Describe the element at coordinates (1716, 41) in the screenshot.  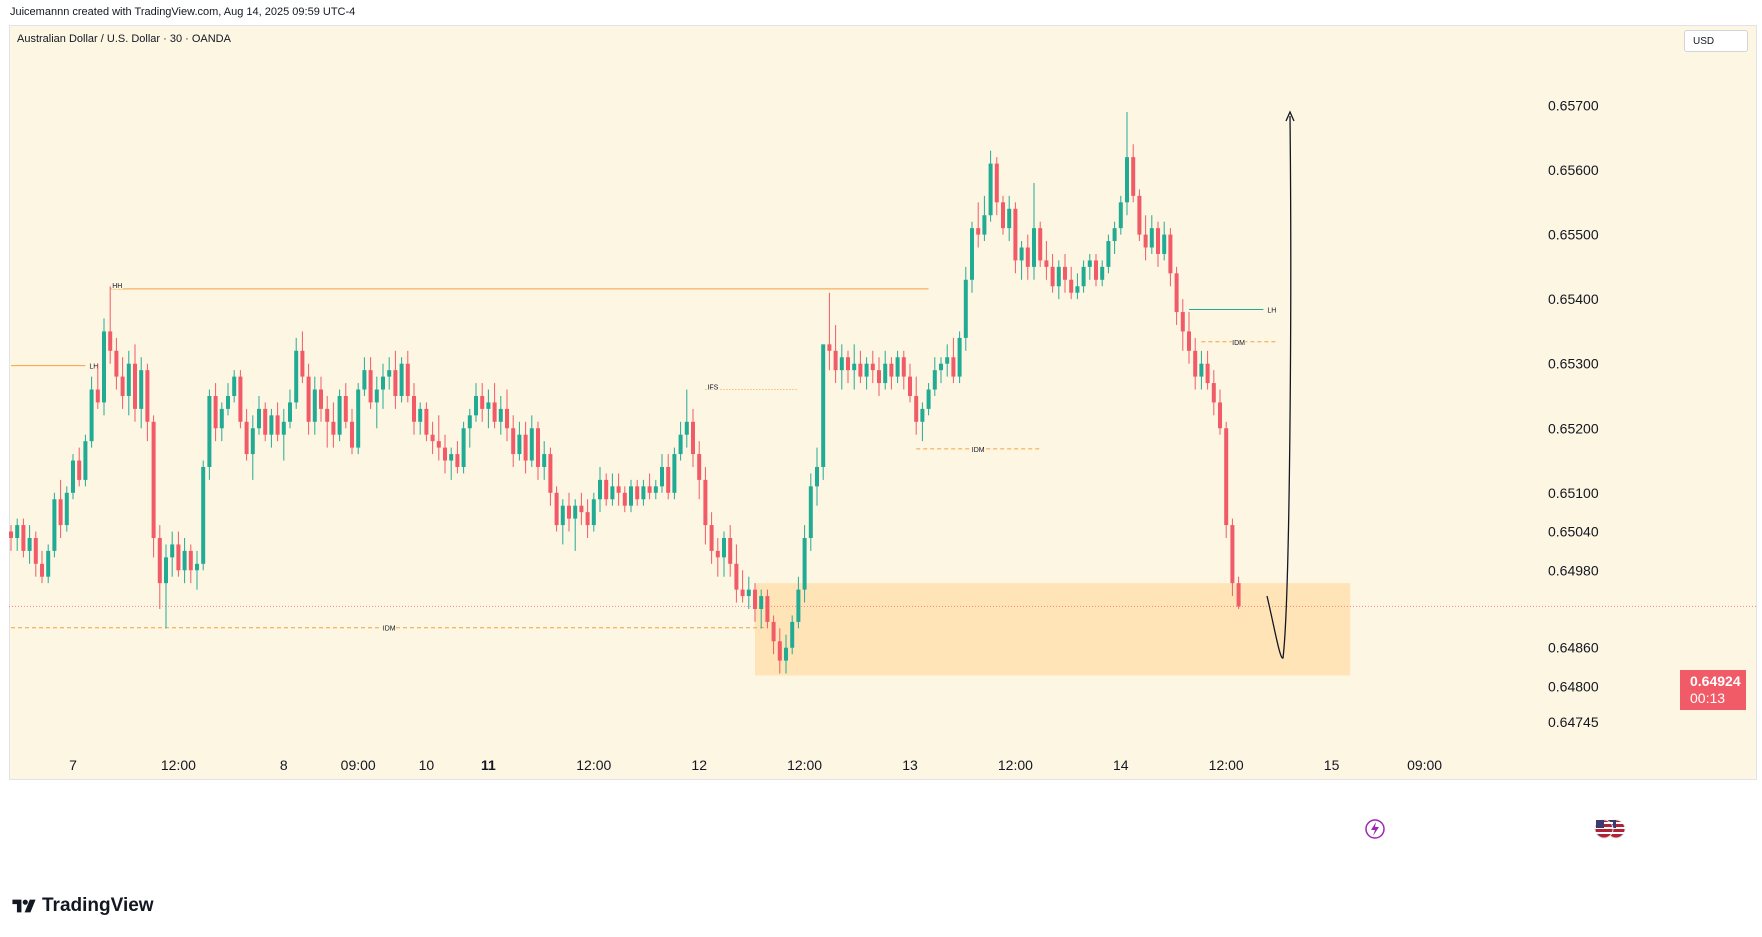
I see `currency-button: USD` at that location.